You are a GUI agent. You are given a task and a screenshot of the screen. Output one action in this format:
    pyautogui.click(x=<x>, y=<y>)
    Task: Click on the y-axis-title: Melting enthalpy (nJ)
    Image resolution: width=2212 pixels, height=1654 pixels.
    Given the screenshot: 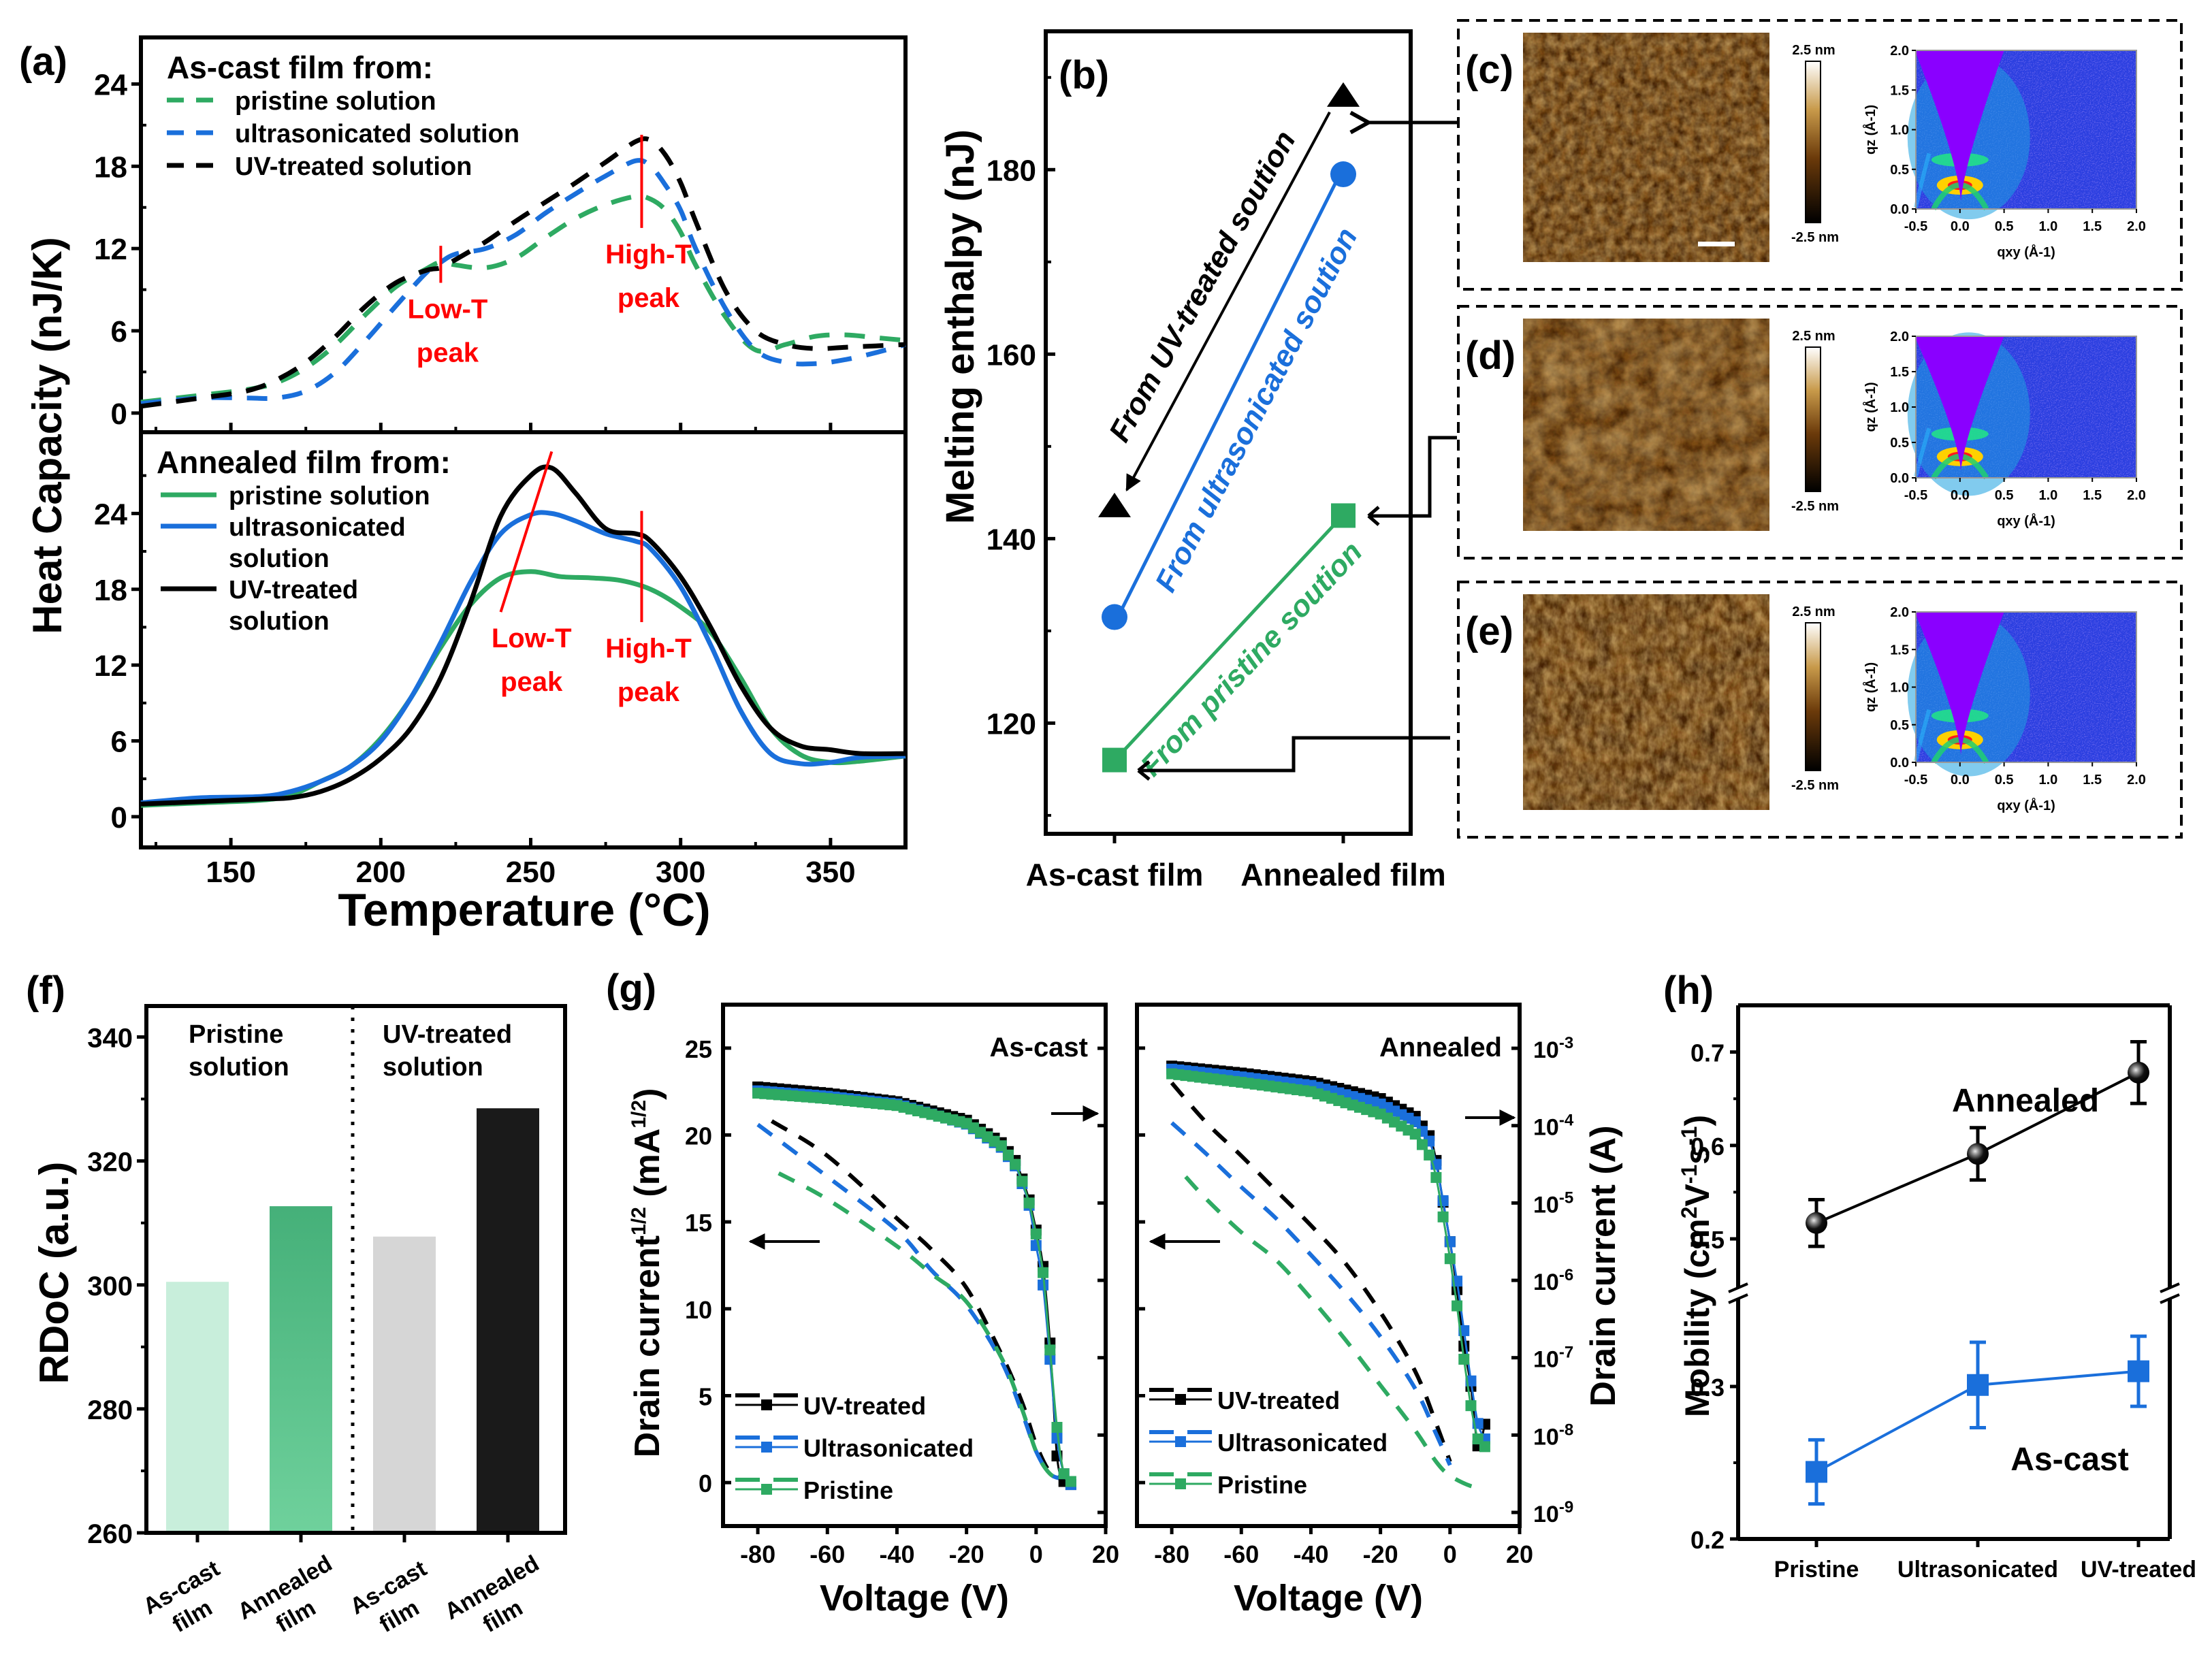 What is the action you would take?
    pyautogui.click(x=960, y=326)
    